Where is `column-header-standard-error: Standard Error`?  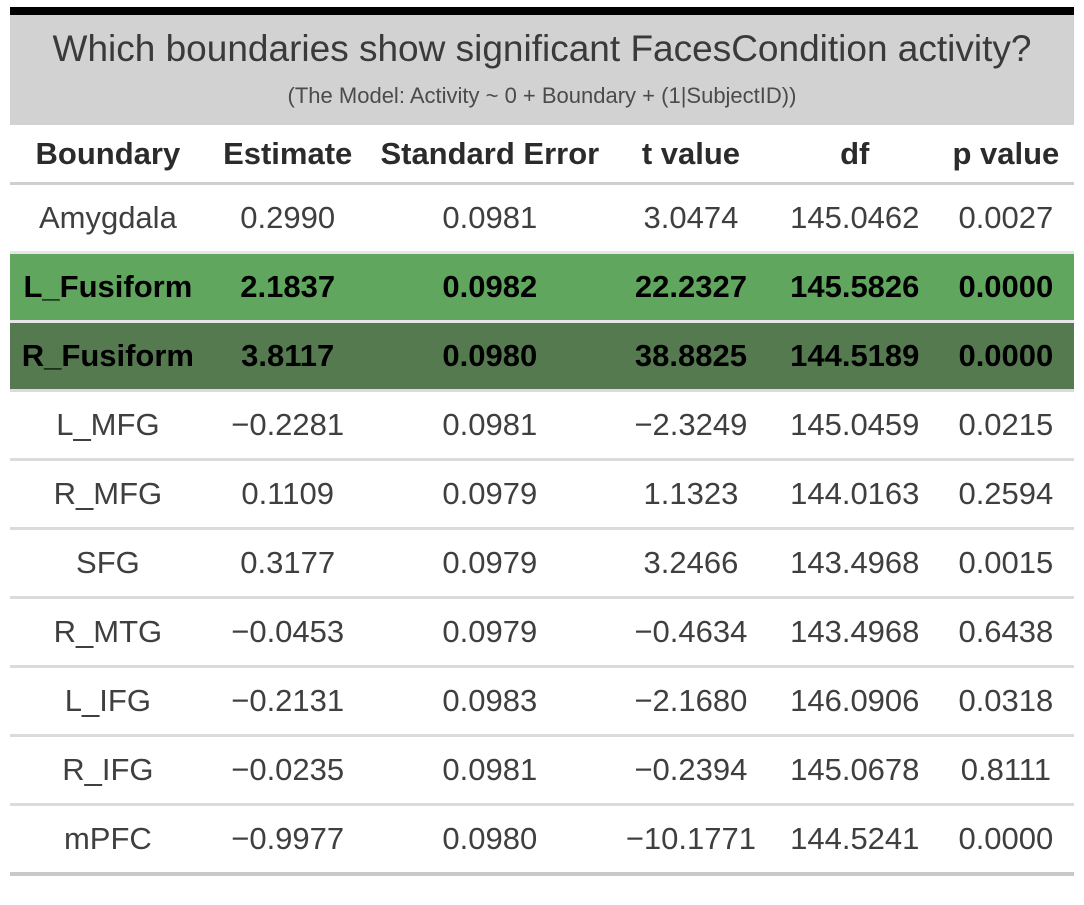
column-header-standard-error: Standard Error is located at coordinates (490, 155).